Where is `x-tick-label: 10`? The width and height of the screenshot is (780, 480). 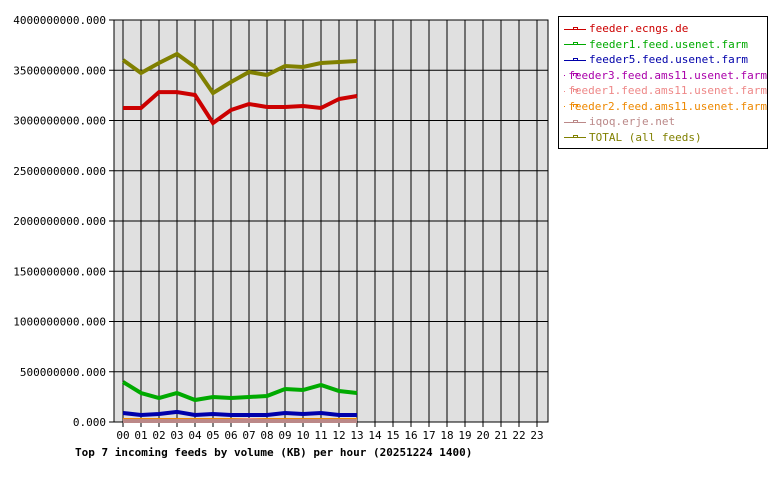 x-tick-label: 10 is located at coordinates (302, 435).